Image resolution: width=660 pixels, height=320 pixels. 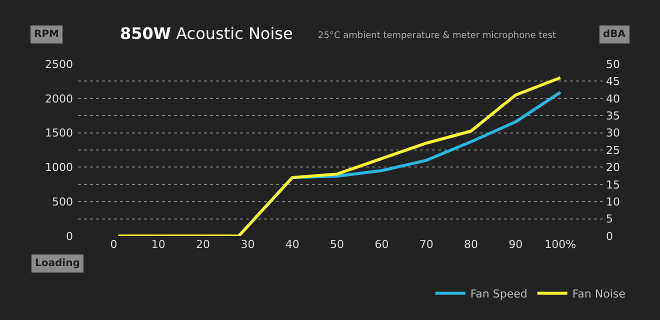 What do you see at coordinates (206, 33) in the screenshot?
I see `chart-title: 850W Acoustic Noise` at bounding box center [206, 33].